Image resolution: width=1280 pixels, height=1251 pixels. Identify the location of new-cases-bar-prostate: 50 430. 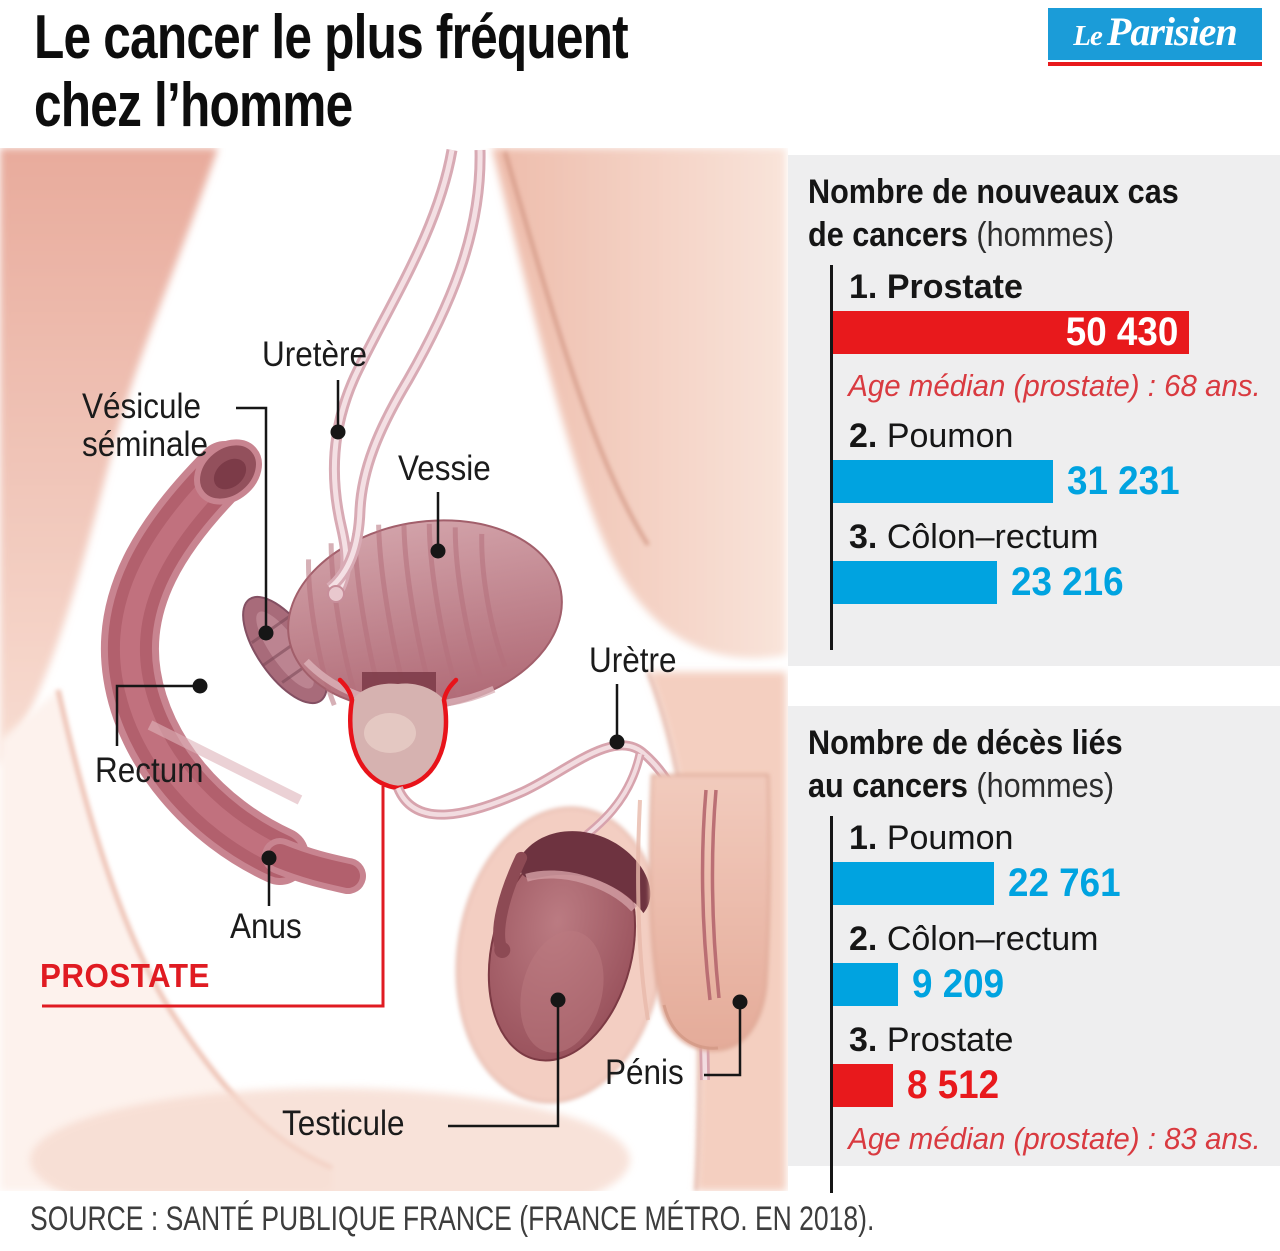
(1051, 332).